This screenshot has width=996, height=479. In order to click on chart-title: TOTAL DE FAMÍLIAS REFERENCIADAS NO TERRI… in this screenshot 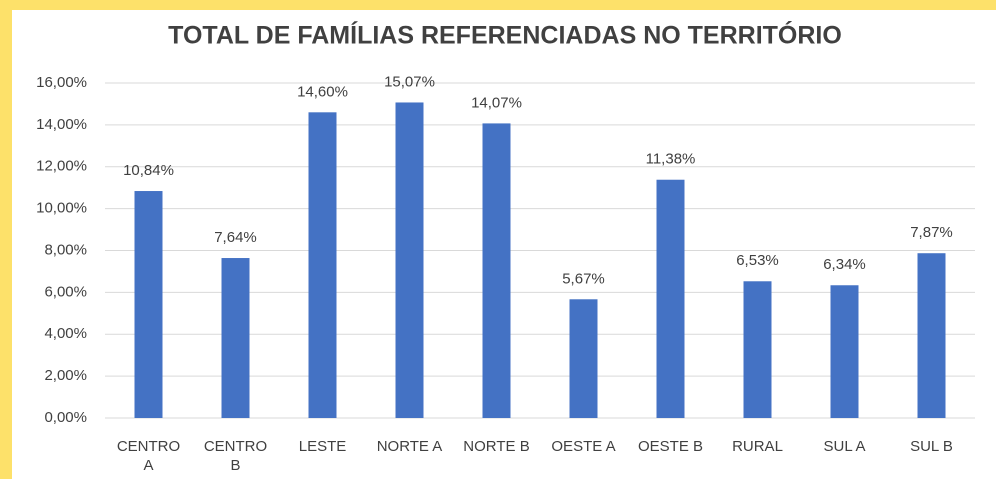, I will do `click(505, 35)`.